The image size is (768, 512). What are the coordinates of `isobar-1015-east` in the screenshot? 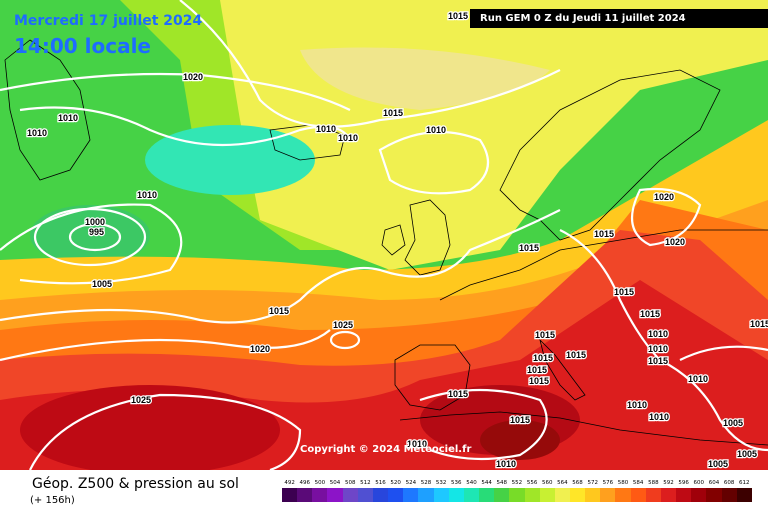 It's located at (663, 340).